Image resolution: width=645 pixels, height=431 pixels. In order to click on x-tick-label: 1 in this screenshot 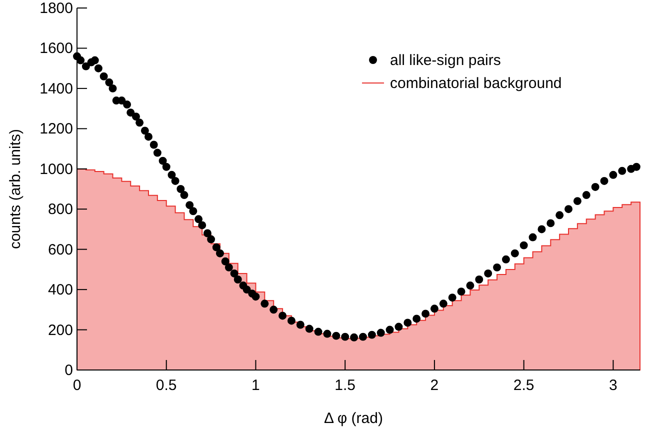, I will do `click(256, 385)`.